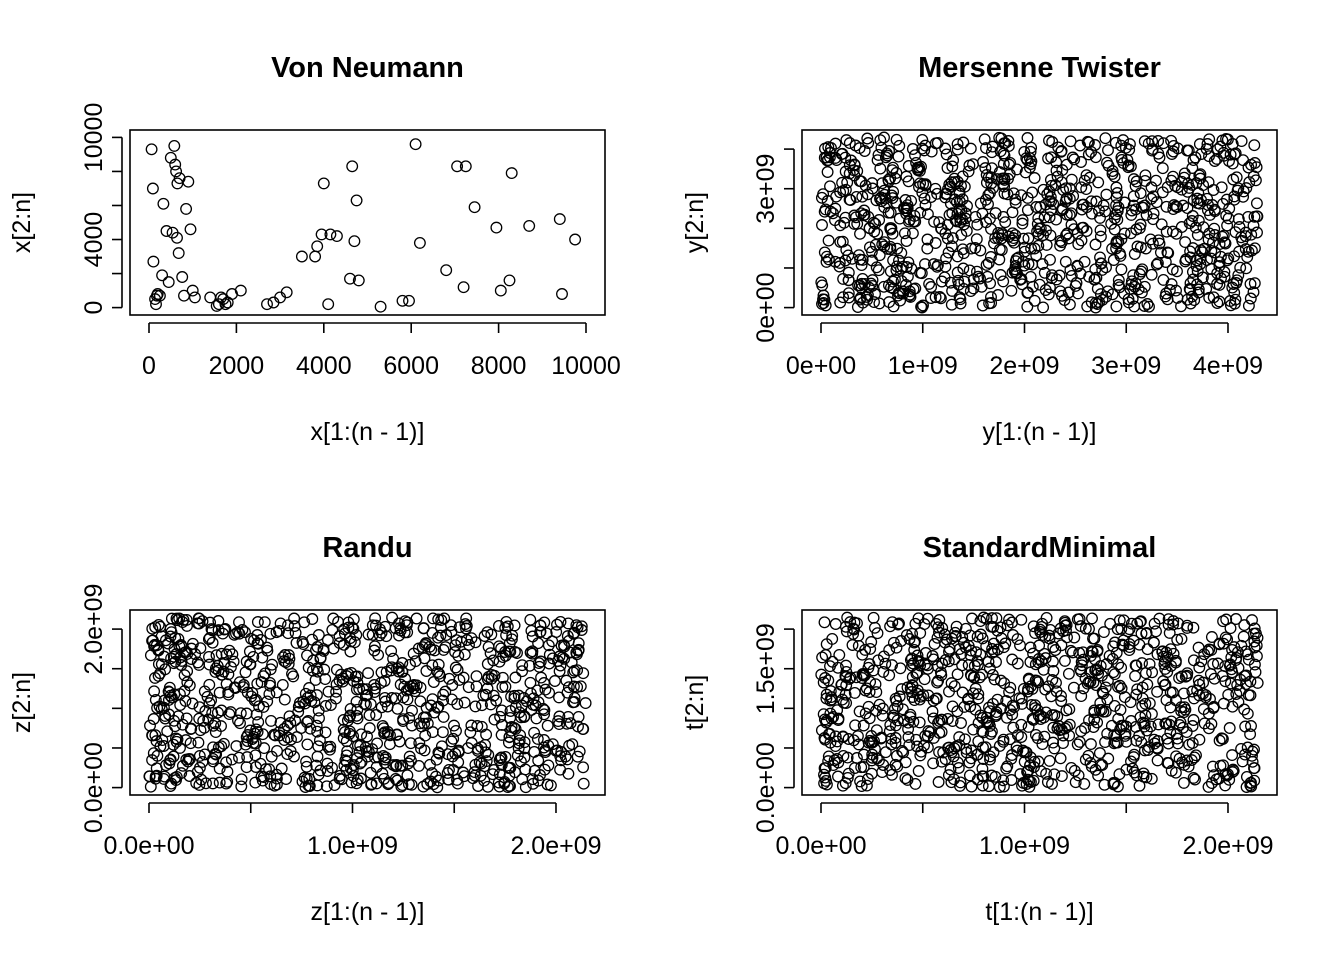 This screenshot has height=960, width=1344. I want to click on plot-frame, so click(1039, 702).